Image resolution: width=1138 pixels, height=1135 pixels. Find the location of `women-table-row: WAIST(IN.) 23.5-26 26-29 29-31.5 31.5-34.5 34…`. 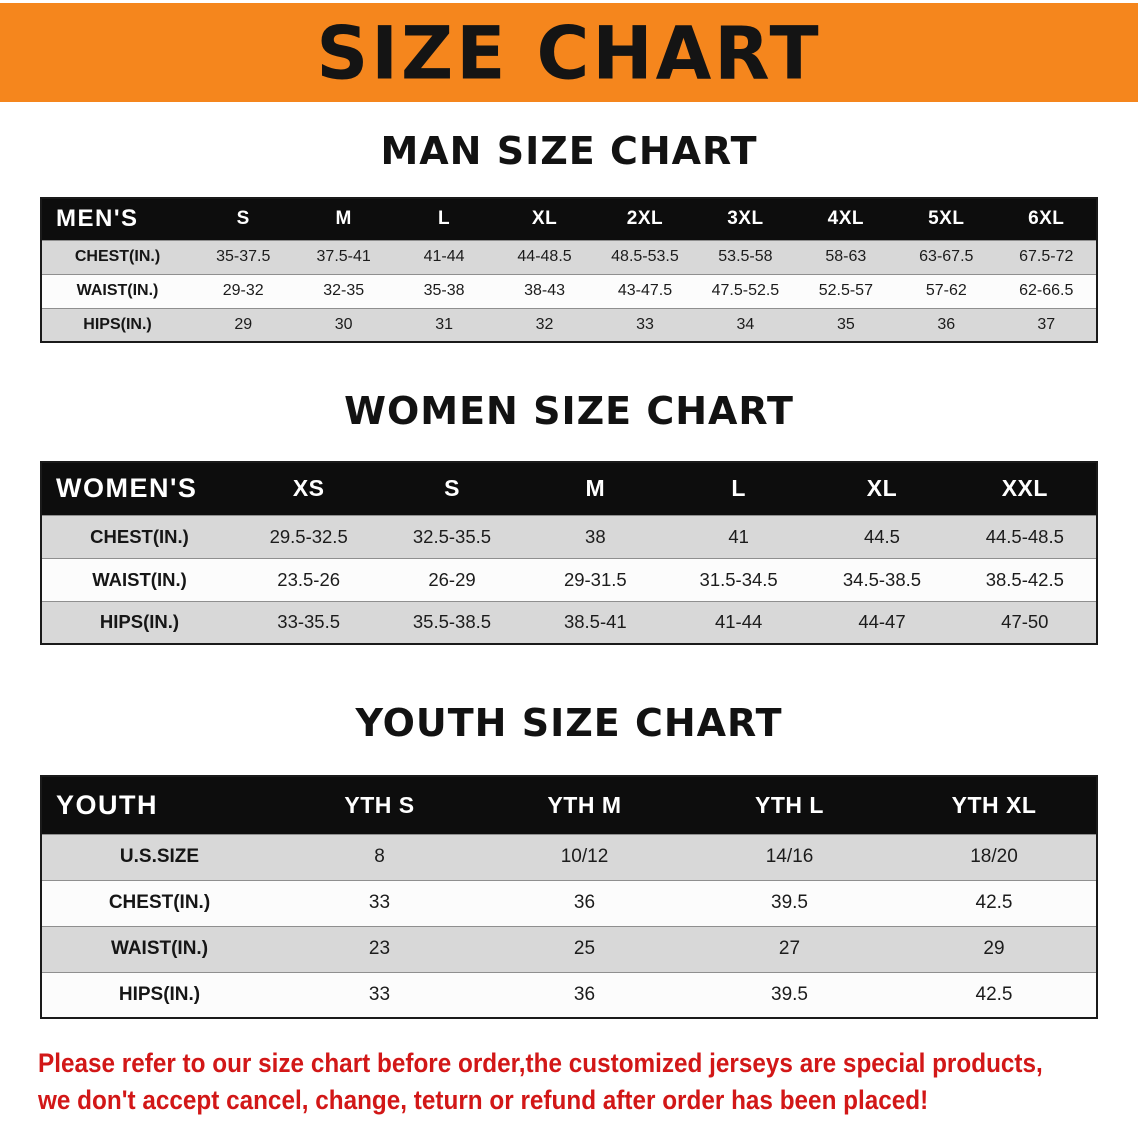

women-table-row: WAIST(IN.) 23.5-26 26-29 29-31.5 31.5-34.5 34… is located at coordinates (569, 579).